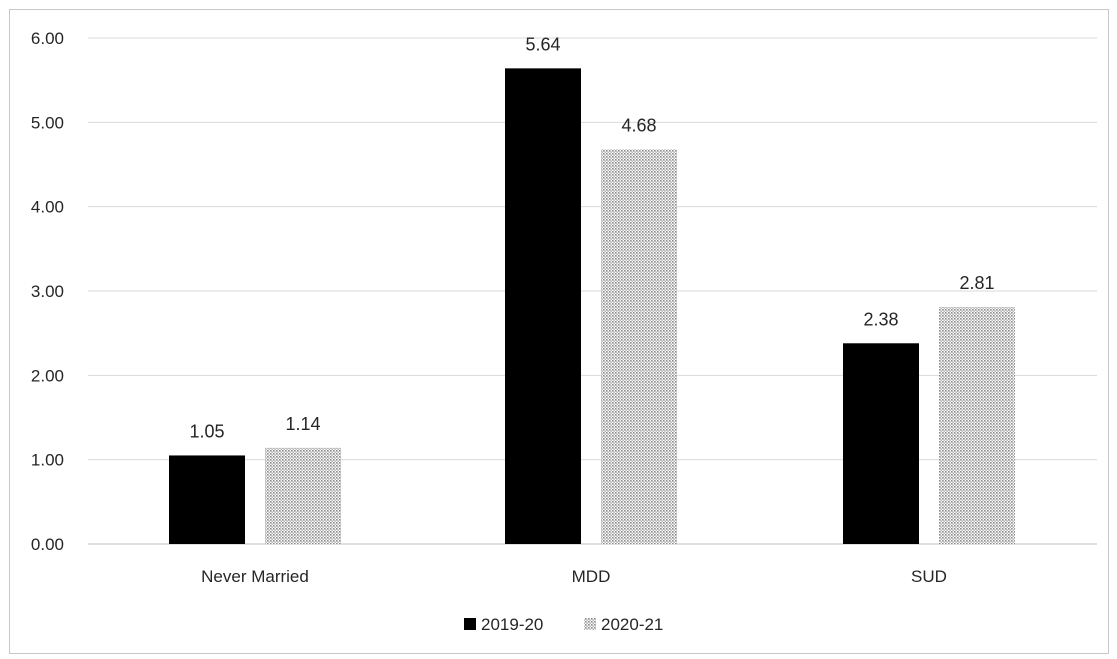 Image resolution: width=1117 pixels, height=659 pixels. What do you see at coordinates (591, 576) in the screenshot?
I see `x-category-label: MDD` at bounding box center [591, 576].